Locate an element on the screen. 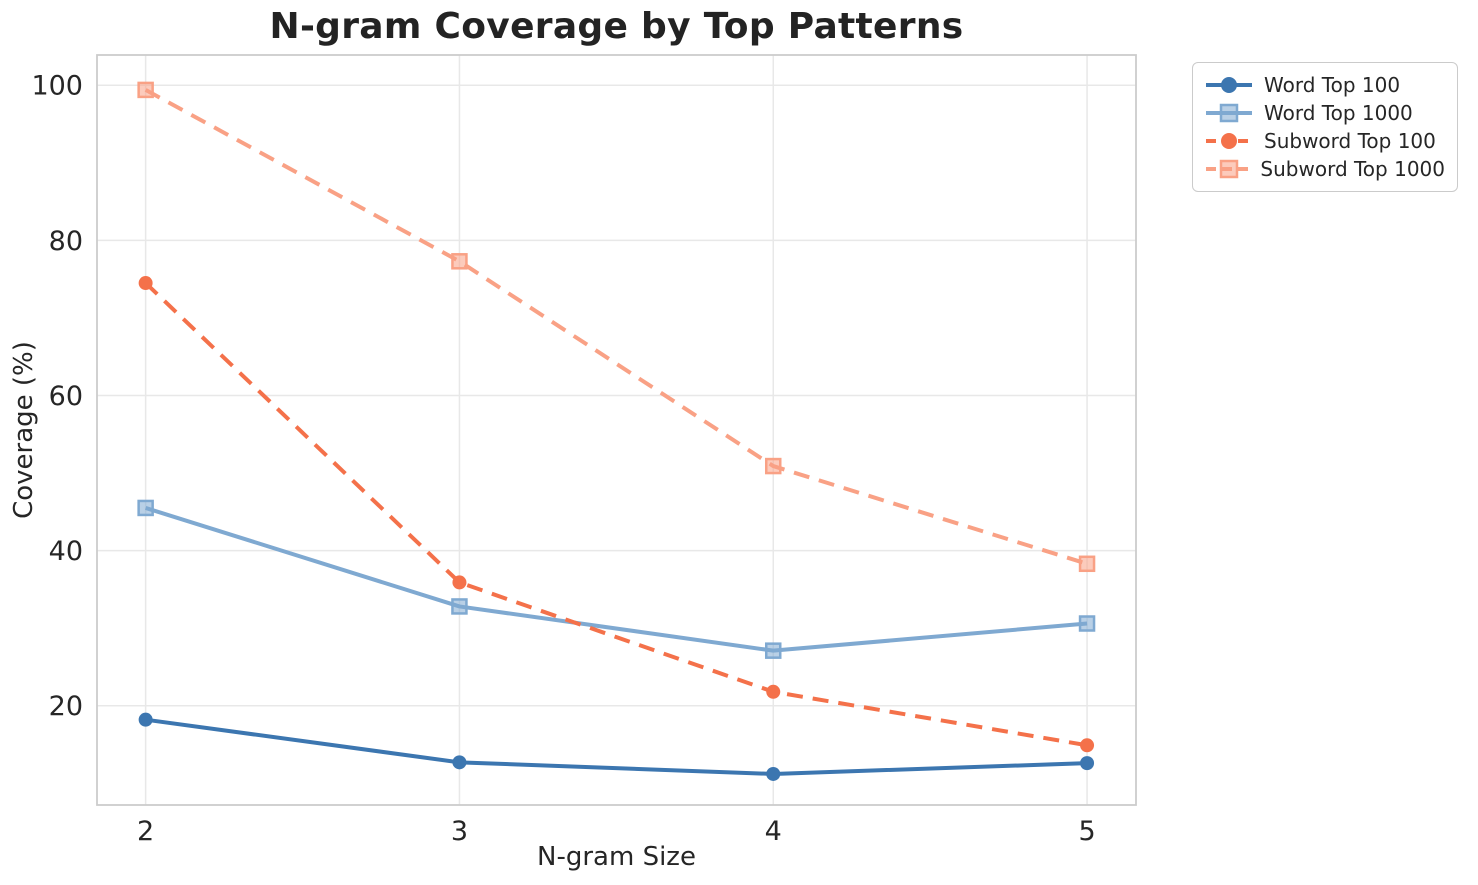 The image size is (1478, 885). legend-label: Word Top 1000 is located at coordinates (1338, 113).